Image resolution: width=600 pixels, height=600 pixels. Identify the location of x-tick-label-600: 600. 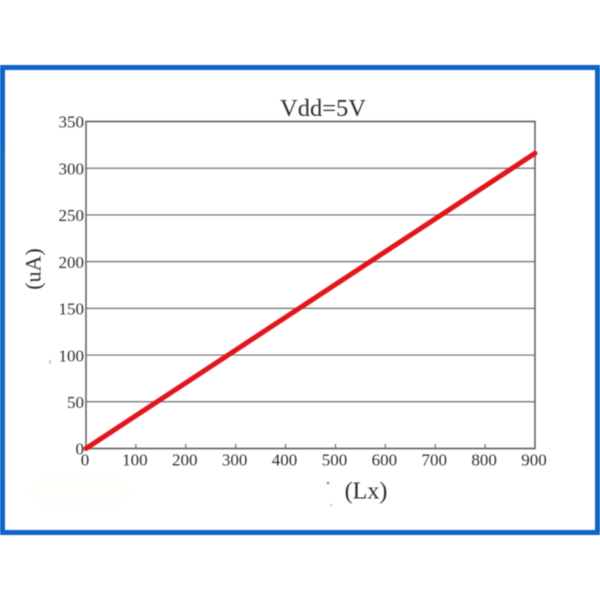
(385, 460).